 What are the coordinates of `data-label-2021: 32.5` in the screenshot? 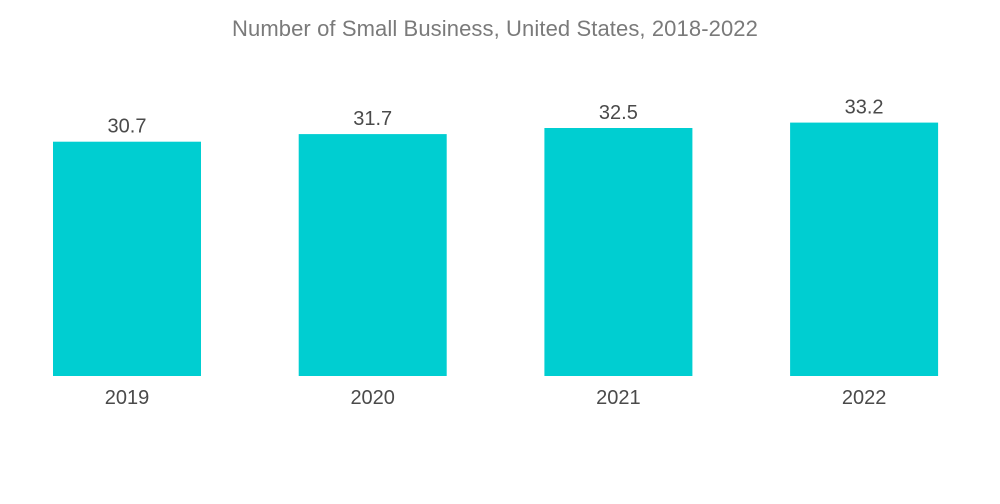 It's located at (618, 113).